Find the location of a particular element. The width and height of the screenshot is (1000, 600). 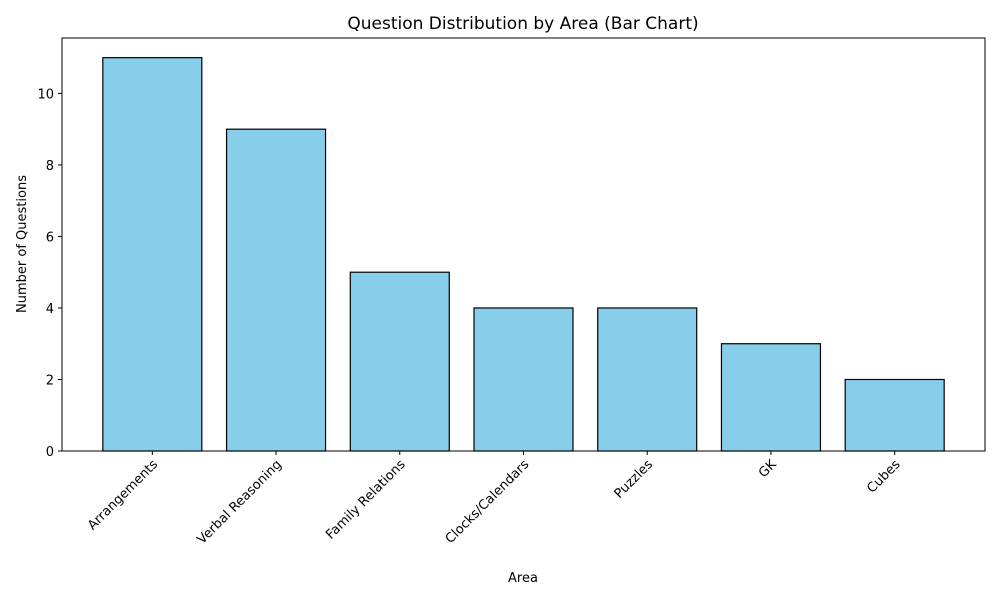

x-axis-label: Area is located at coordinates (523, 578).